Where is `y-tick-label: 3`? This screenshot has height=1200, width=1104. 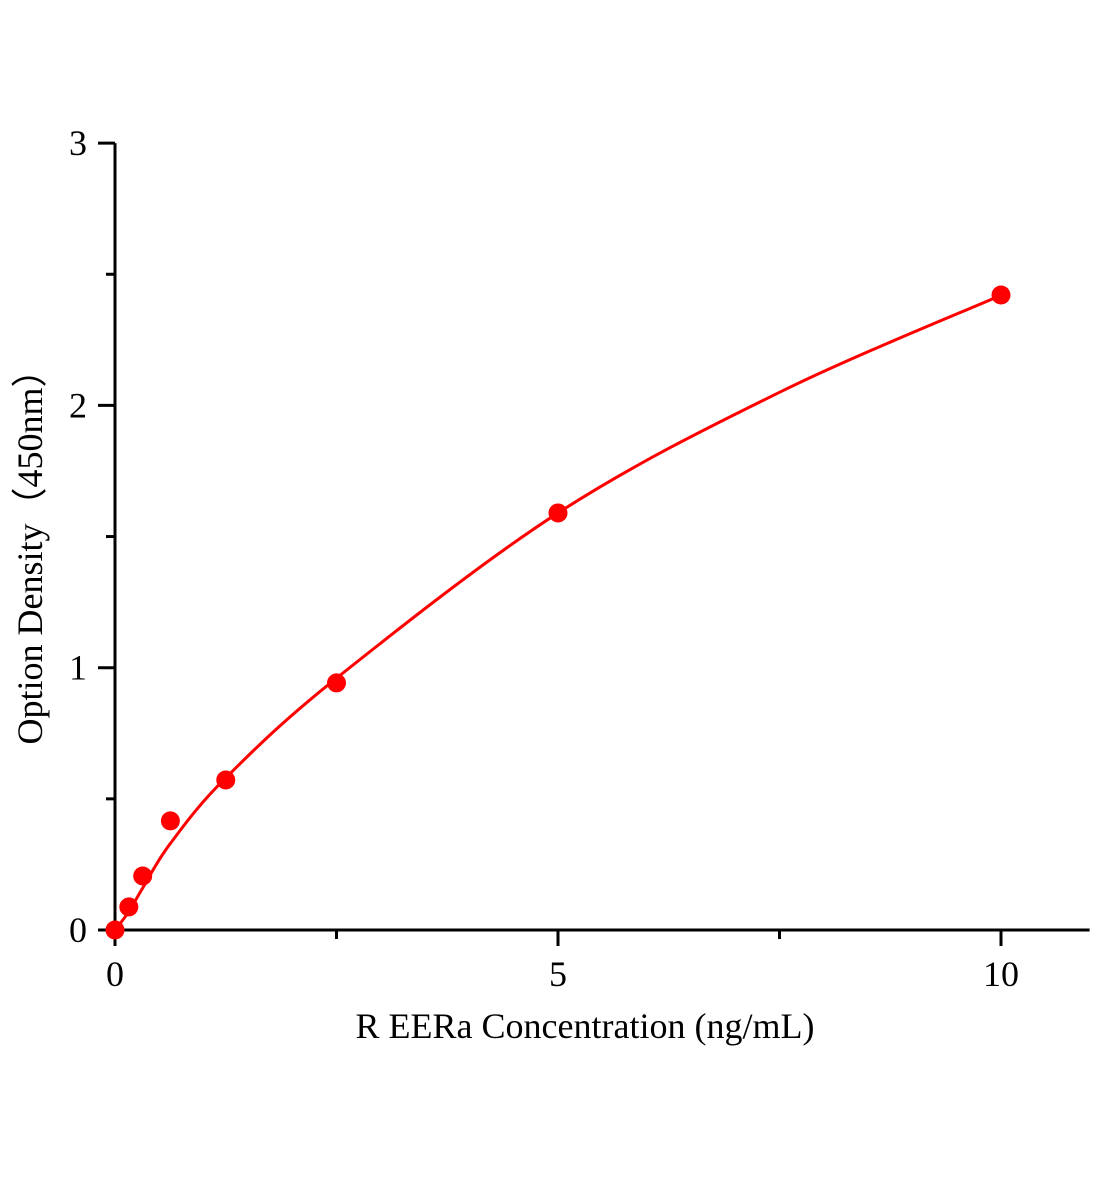 y-tick-label: 3 is located at coordinates (78, 143).